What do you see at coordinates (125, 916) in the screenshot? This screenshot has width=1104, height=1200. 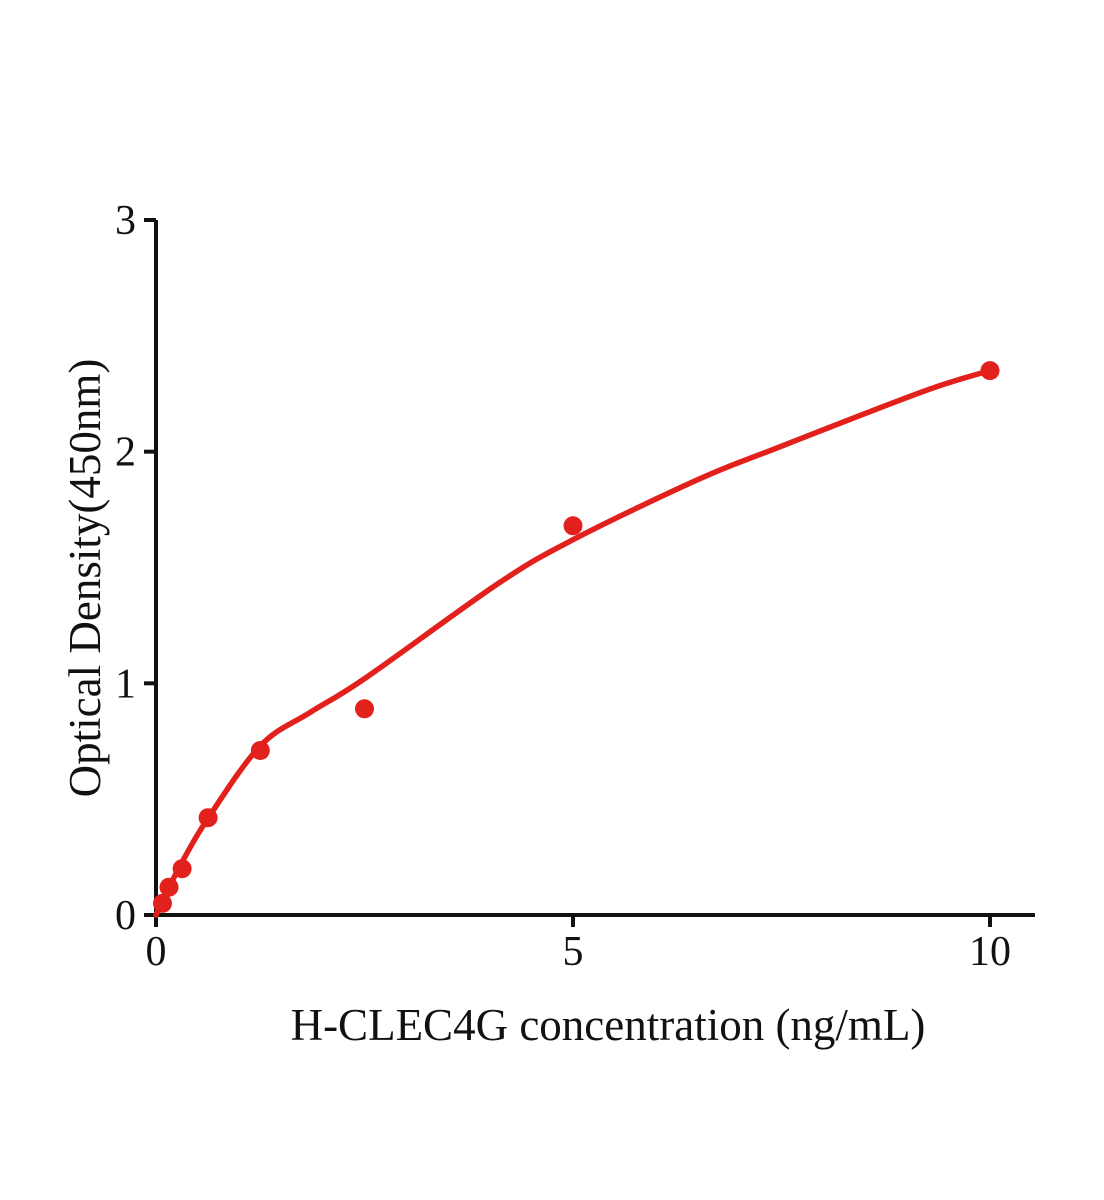 I see `y-tick-label: 0` at bounding box center [125, 916].